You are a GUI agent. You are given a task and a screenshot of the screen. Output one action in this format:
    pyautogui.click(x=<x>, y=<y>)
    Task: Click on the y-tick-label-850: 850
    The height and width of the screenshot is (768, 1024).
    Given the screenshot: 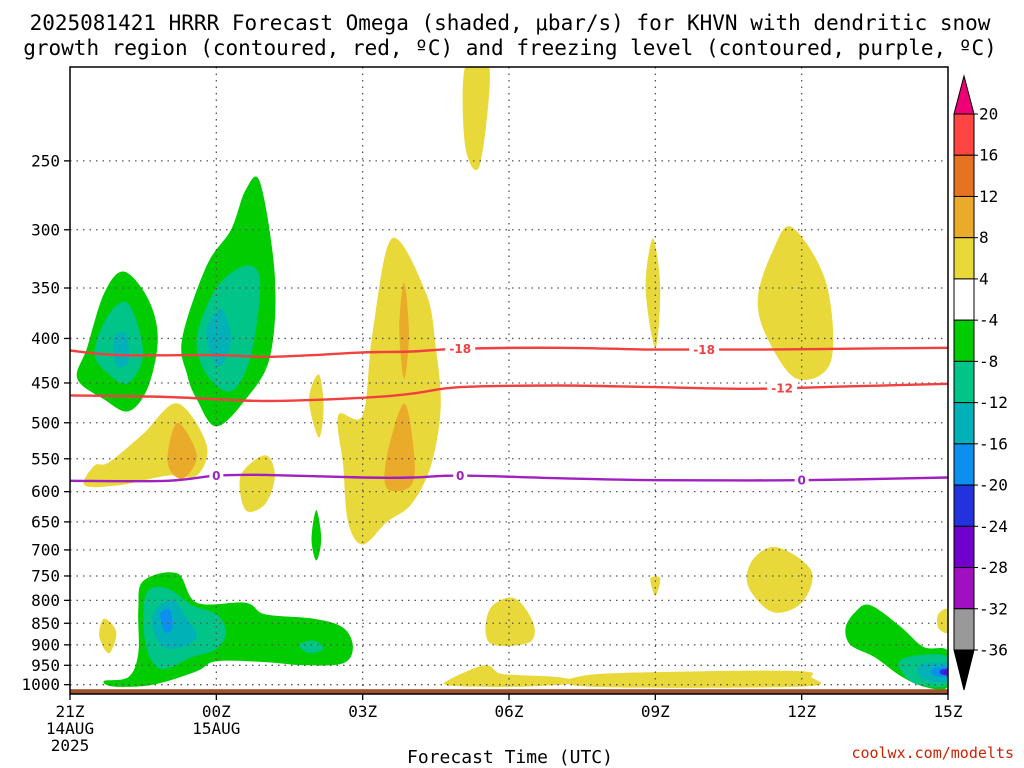 What is the action you would take?
    pyautogui.click(x=45, y=623)
    